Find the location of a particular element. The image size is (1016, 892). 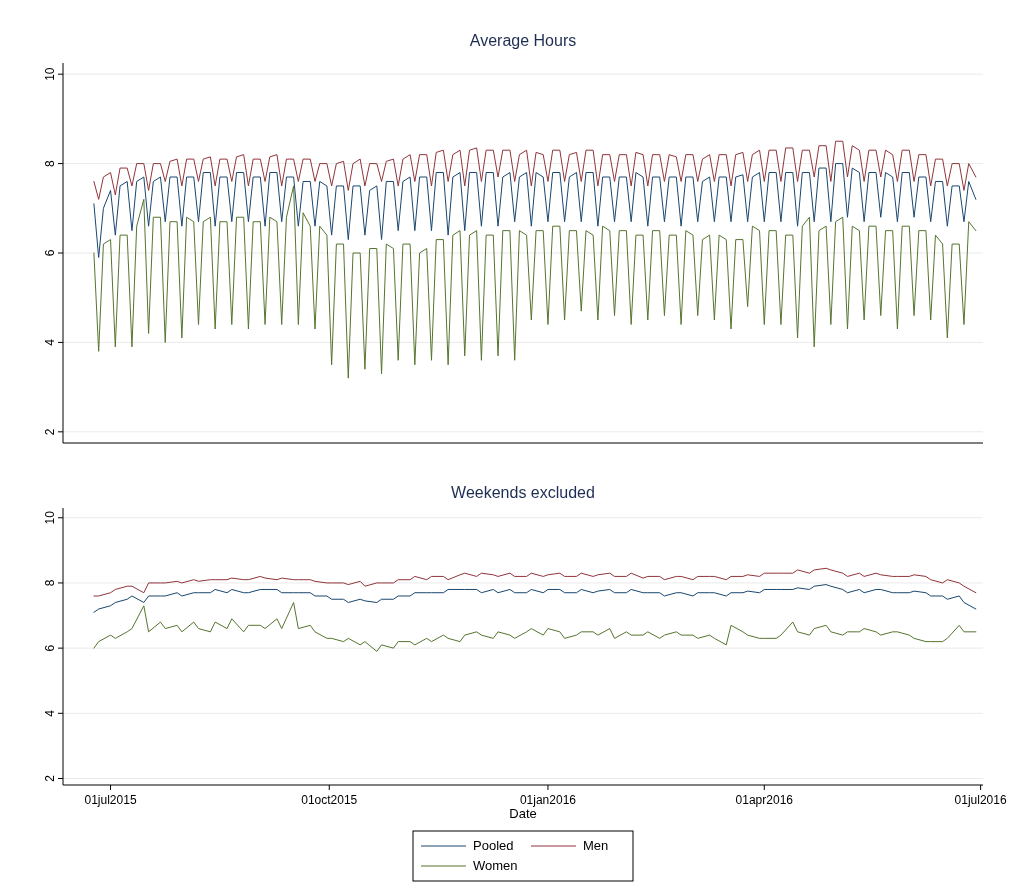

x-tick-label: 01jul2016 is located at coordinates (980, 800).